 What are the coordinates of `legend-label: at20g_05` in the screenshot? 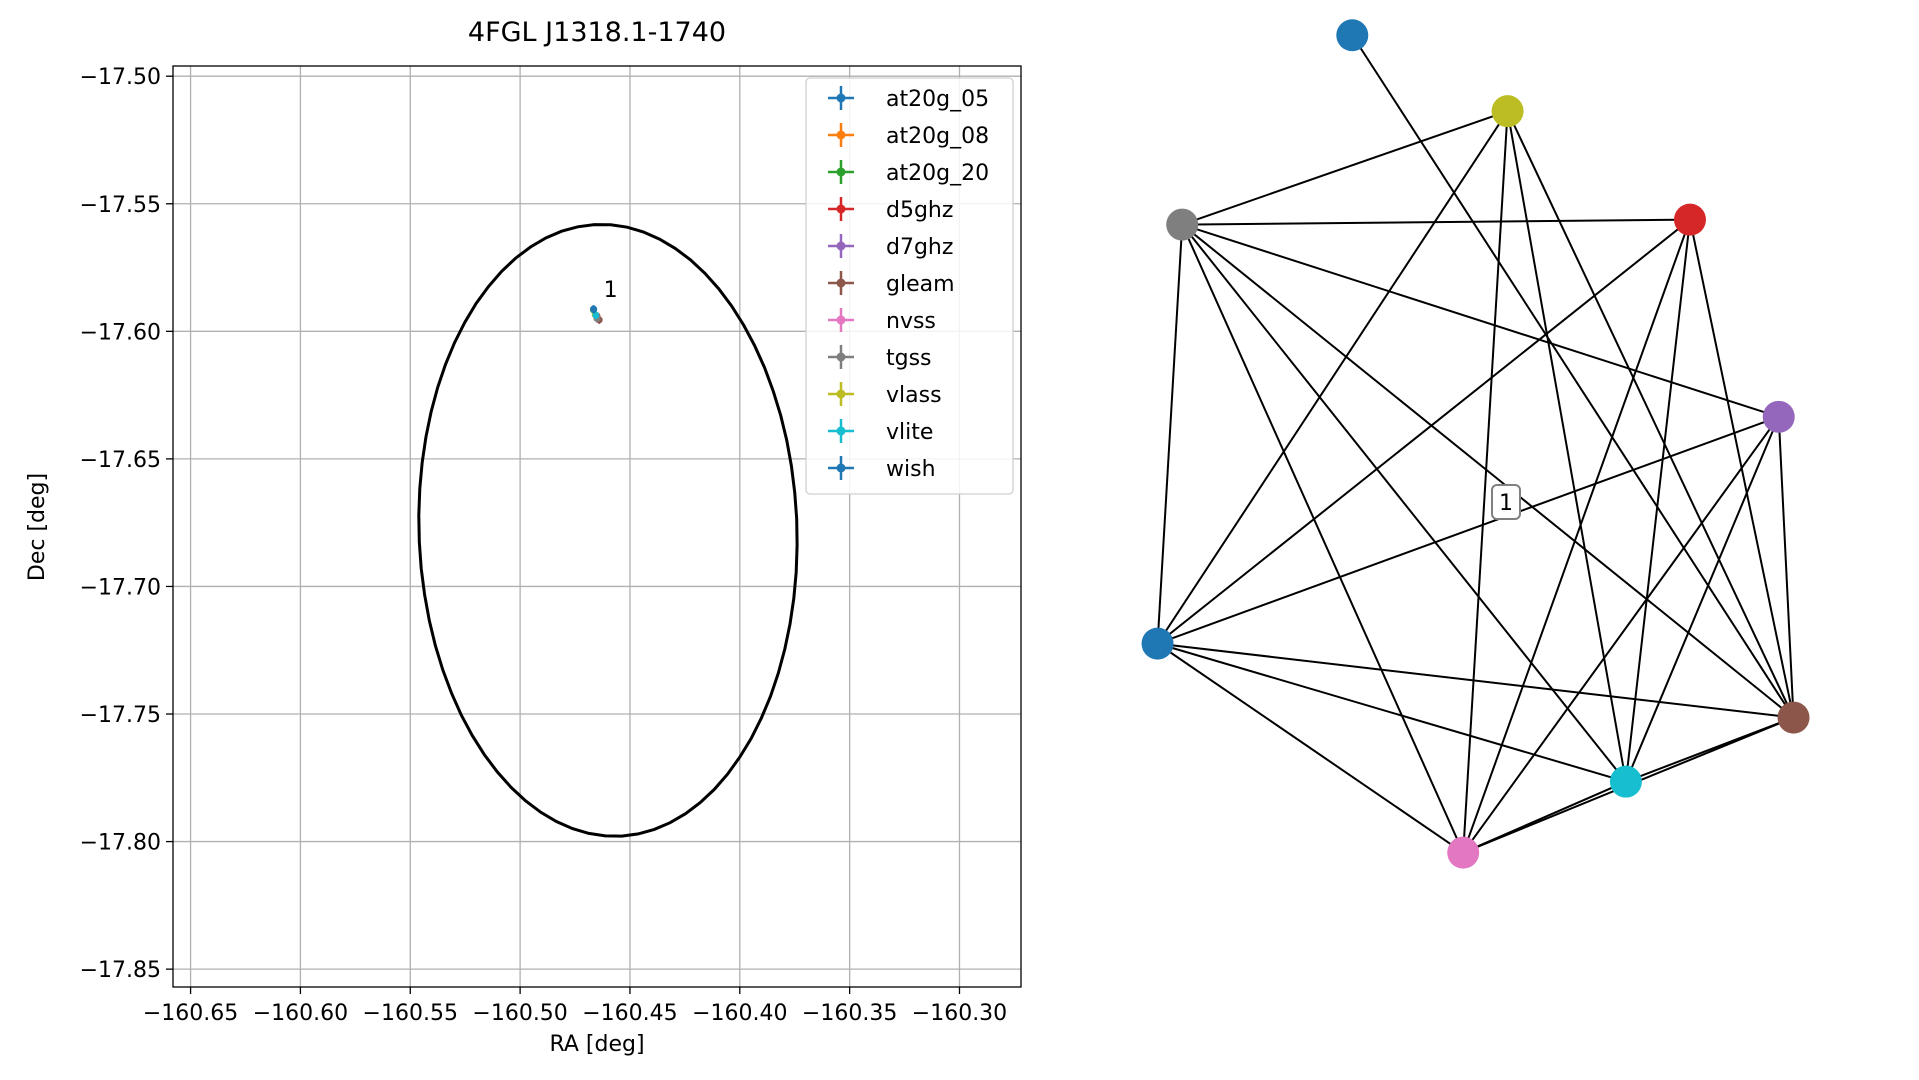 It's located at (937, 99).